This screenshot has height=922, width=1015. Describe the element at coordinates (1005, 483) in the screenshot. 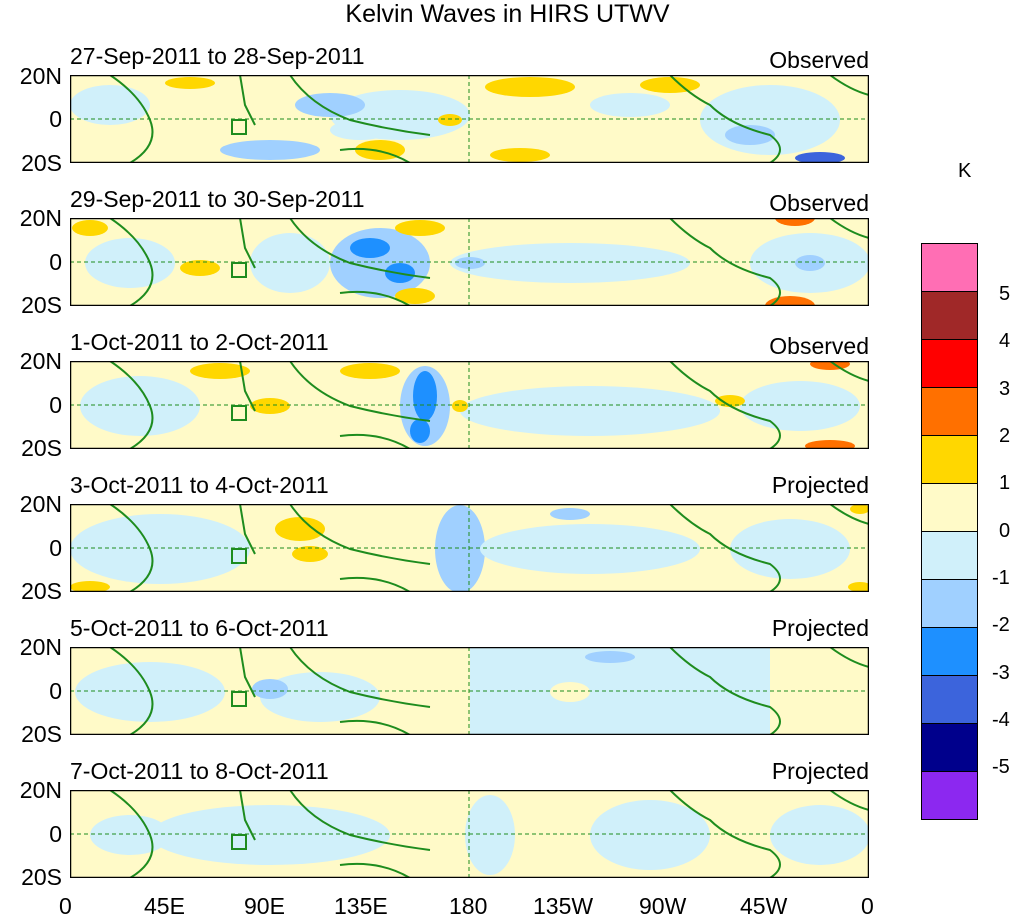

I see `colorbar-label: 1` at that location.